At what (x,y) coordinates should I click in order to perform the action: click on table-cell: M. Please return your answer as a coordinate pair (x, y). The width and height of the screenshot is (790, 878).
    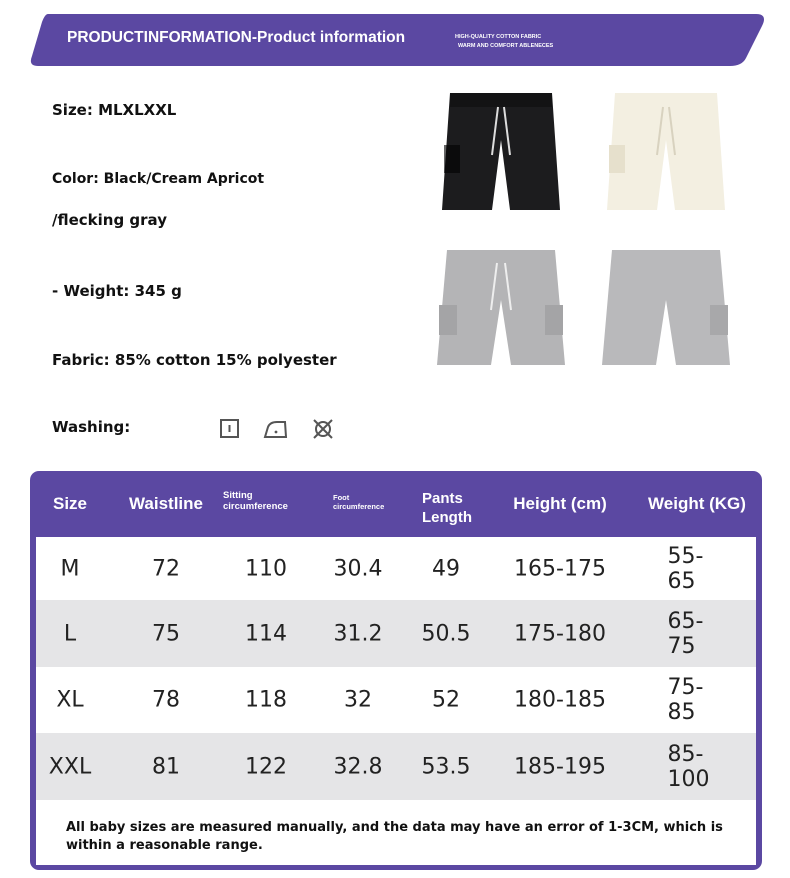
    Looking at the image, I should click on (70, 568).